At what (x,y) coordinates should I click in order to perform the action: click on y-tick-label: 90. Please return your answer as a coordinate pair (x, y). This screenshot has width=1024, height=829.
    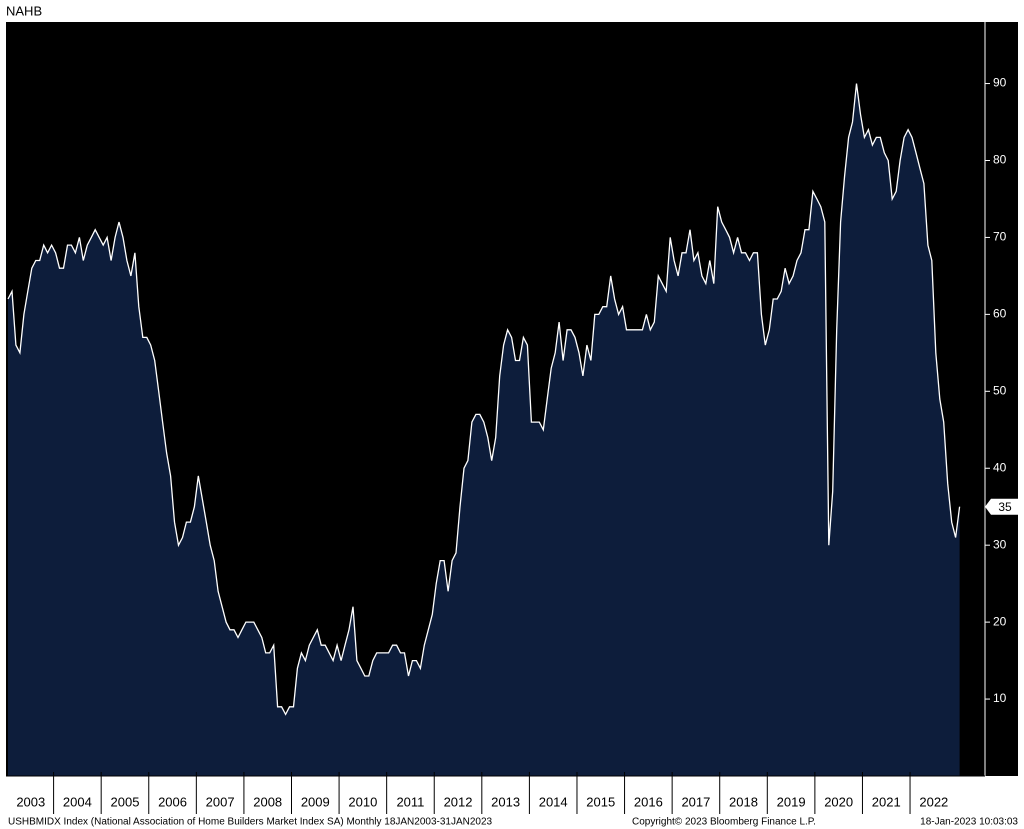
    Looking at the image, I should click on (1000, 83).